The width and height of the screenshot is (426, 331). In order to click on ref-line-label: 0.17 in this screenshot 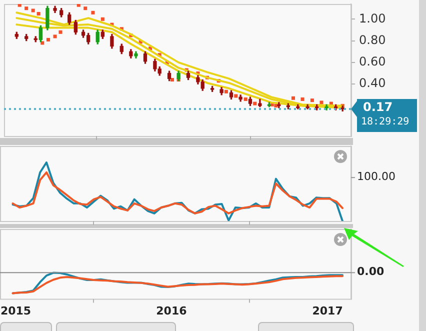, I will do `click(378, 107)`.